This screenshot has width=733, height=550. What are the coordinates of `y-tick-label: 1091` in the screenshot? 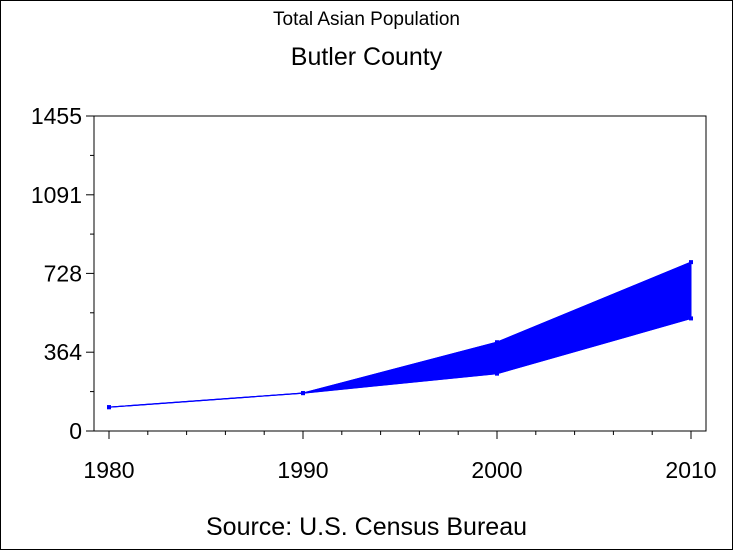 It's located at (56, 195).